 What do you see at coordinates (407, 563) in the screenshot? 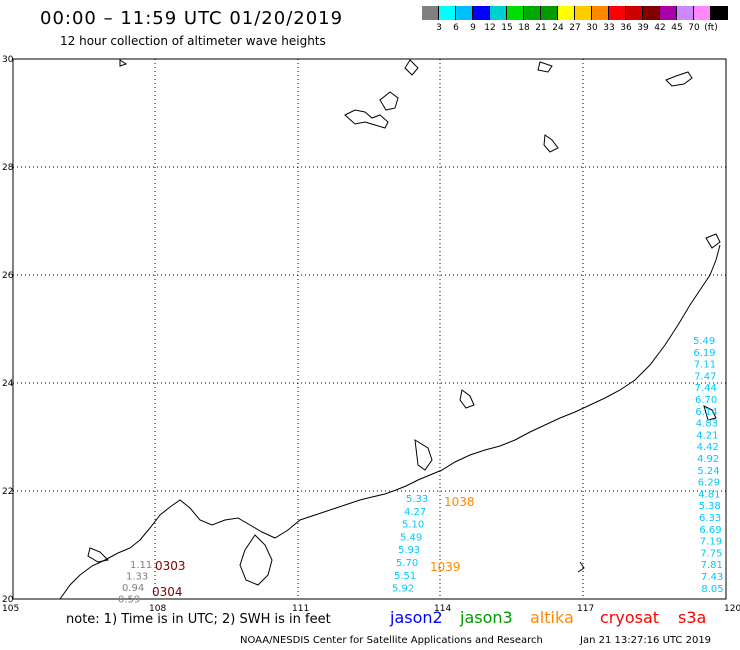
I see `wave-height-label: 5.70` at bounding box center [407, 563].